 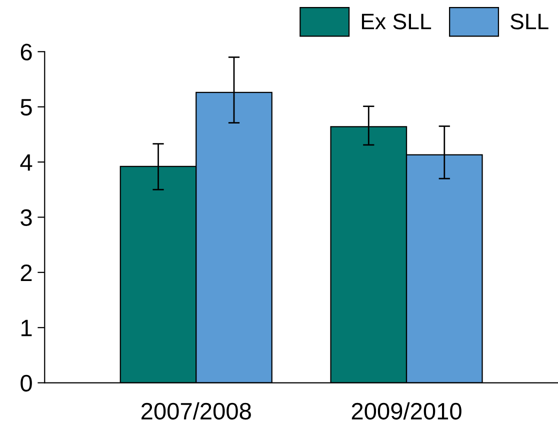 What do you see at coordinates (196, 411) in the screenshot?
I see `x-tick-label: 2007/2008` at bounding box center [196, 411].